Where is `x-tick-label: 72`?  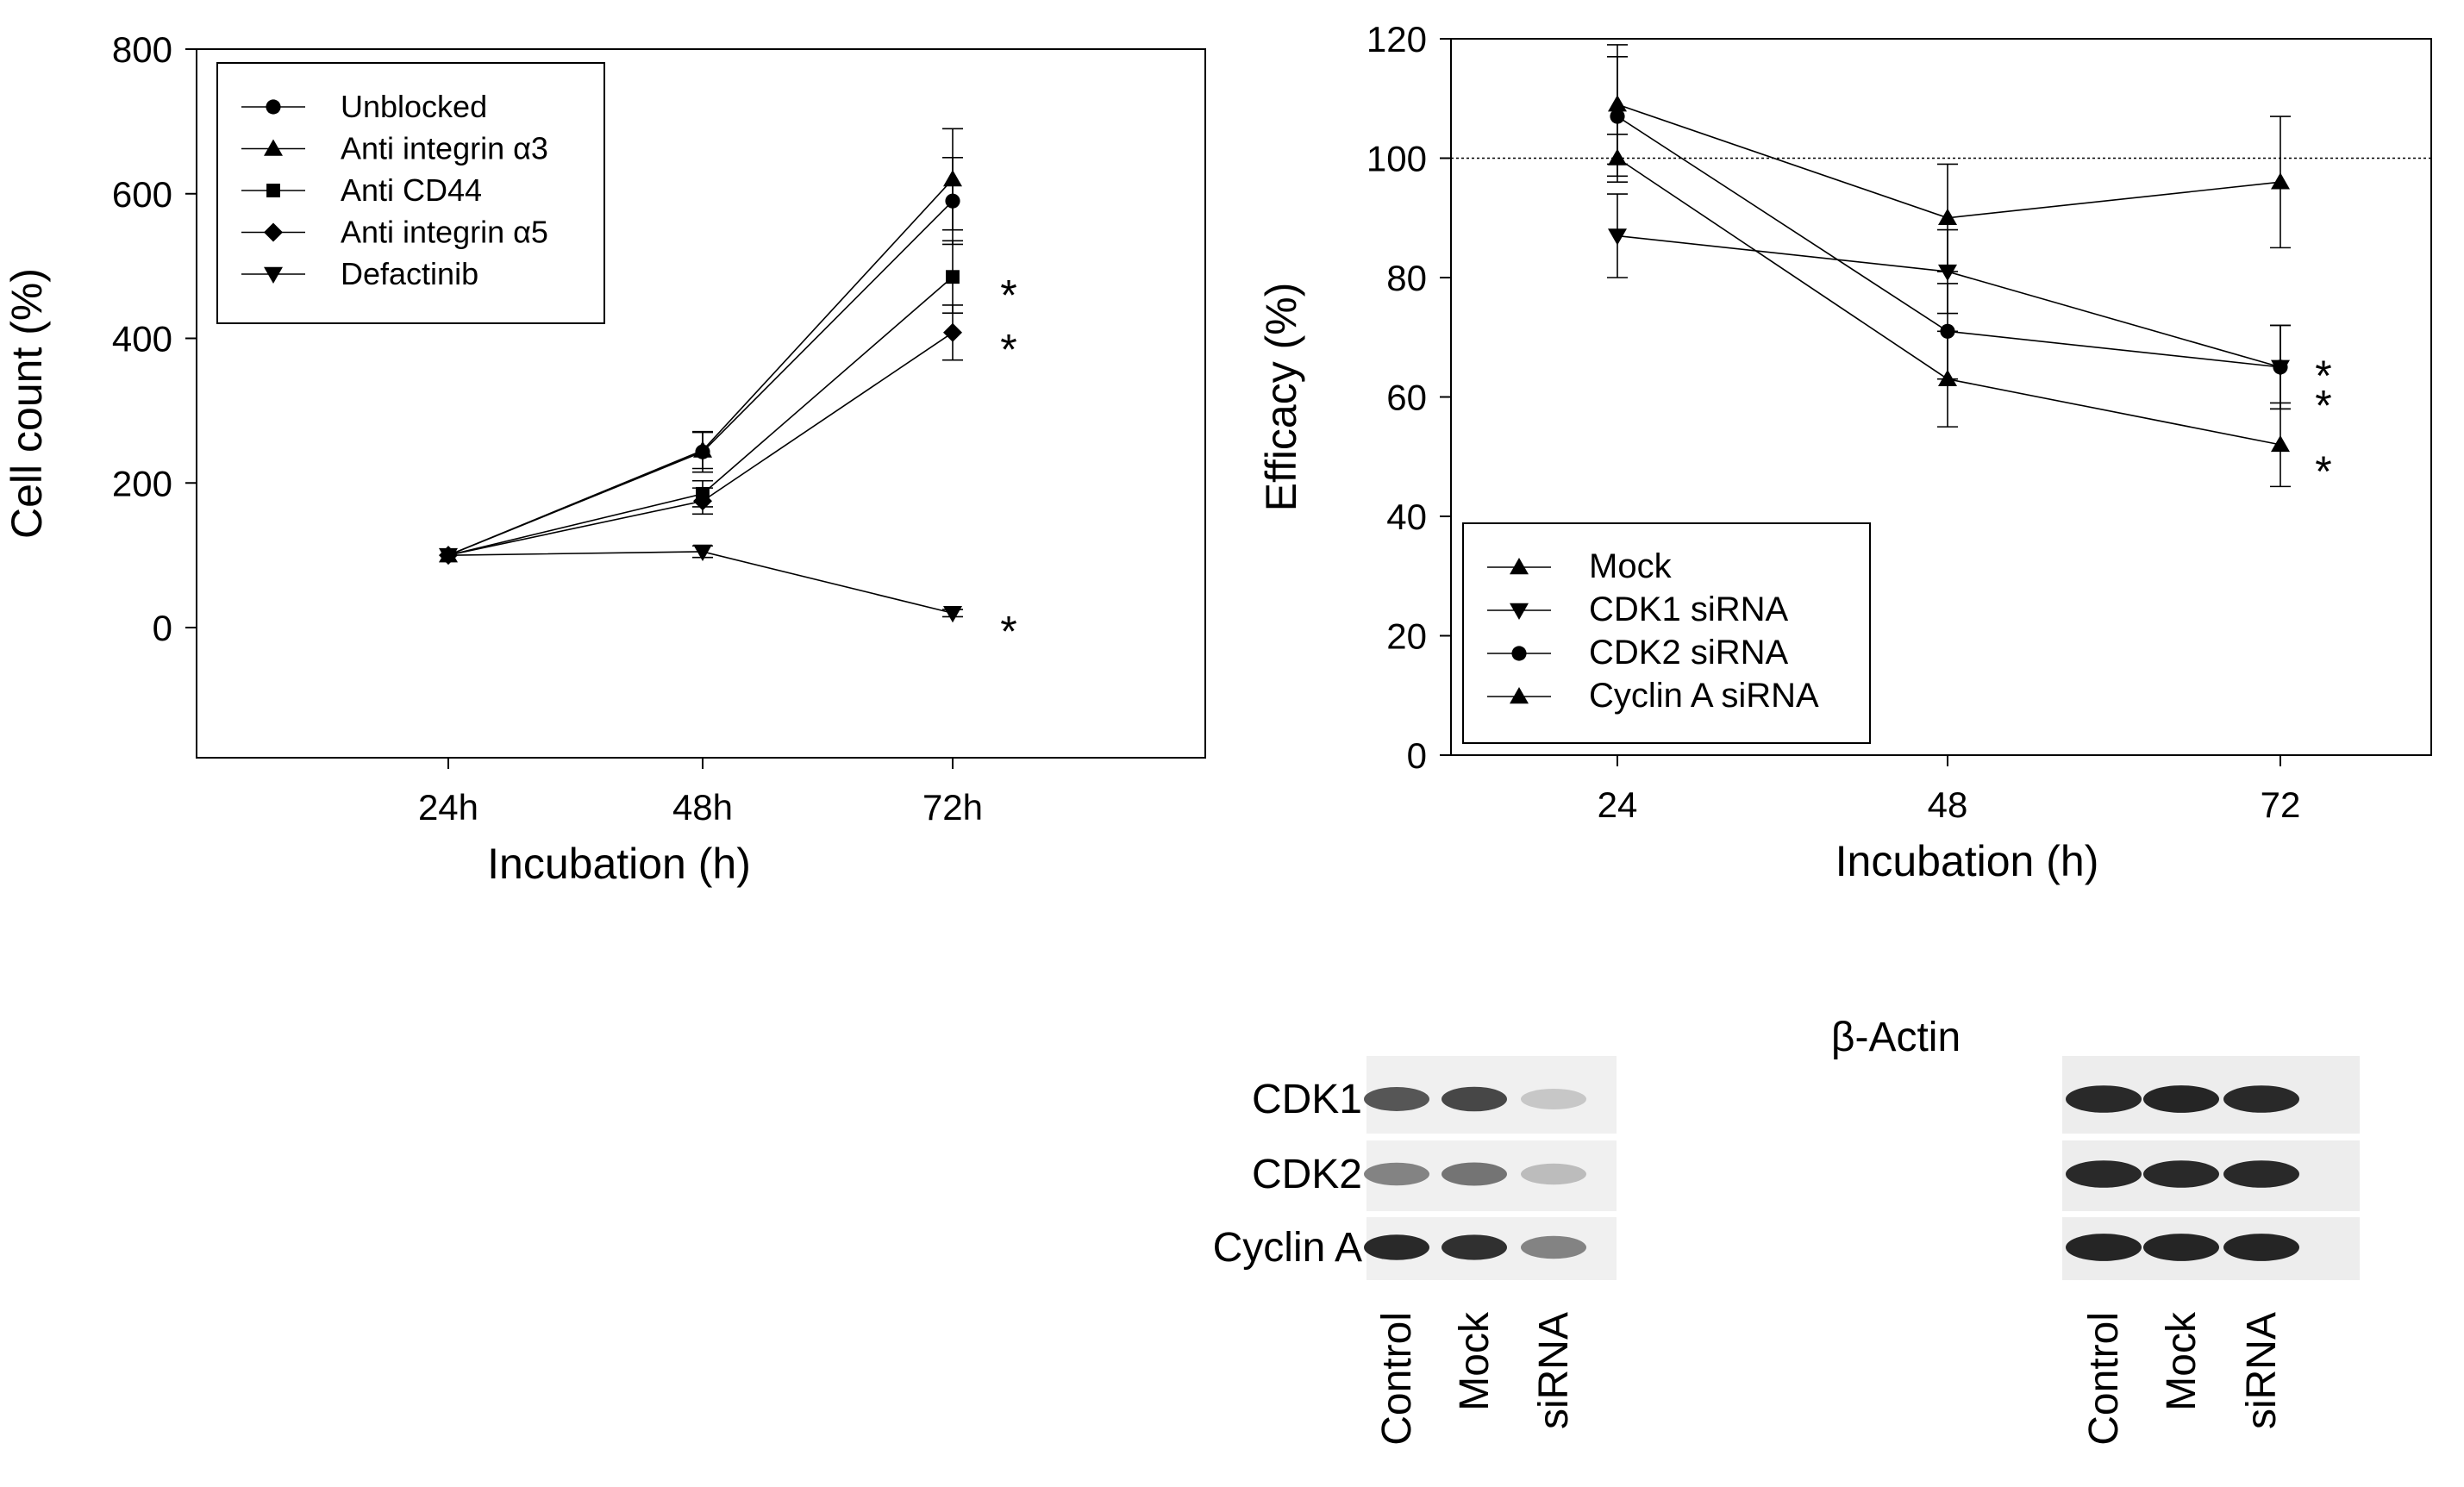 x-tick-label: 72 is located at coordinates (2281, 804).